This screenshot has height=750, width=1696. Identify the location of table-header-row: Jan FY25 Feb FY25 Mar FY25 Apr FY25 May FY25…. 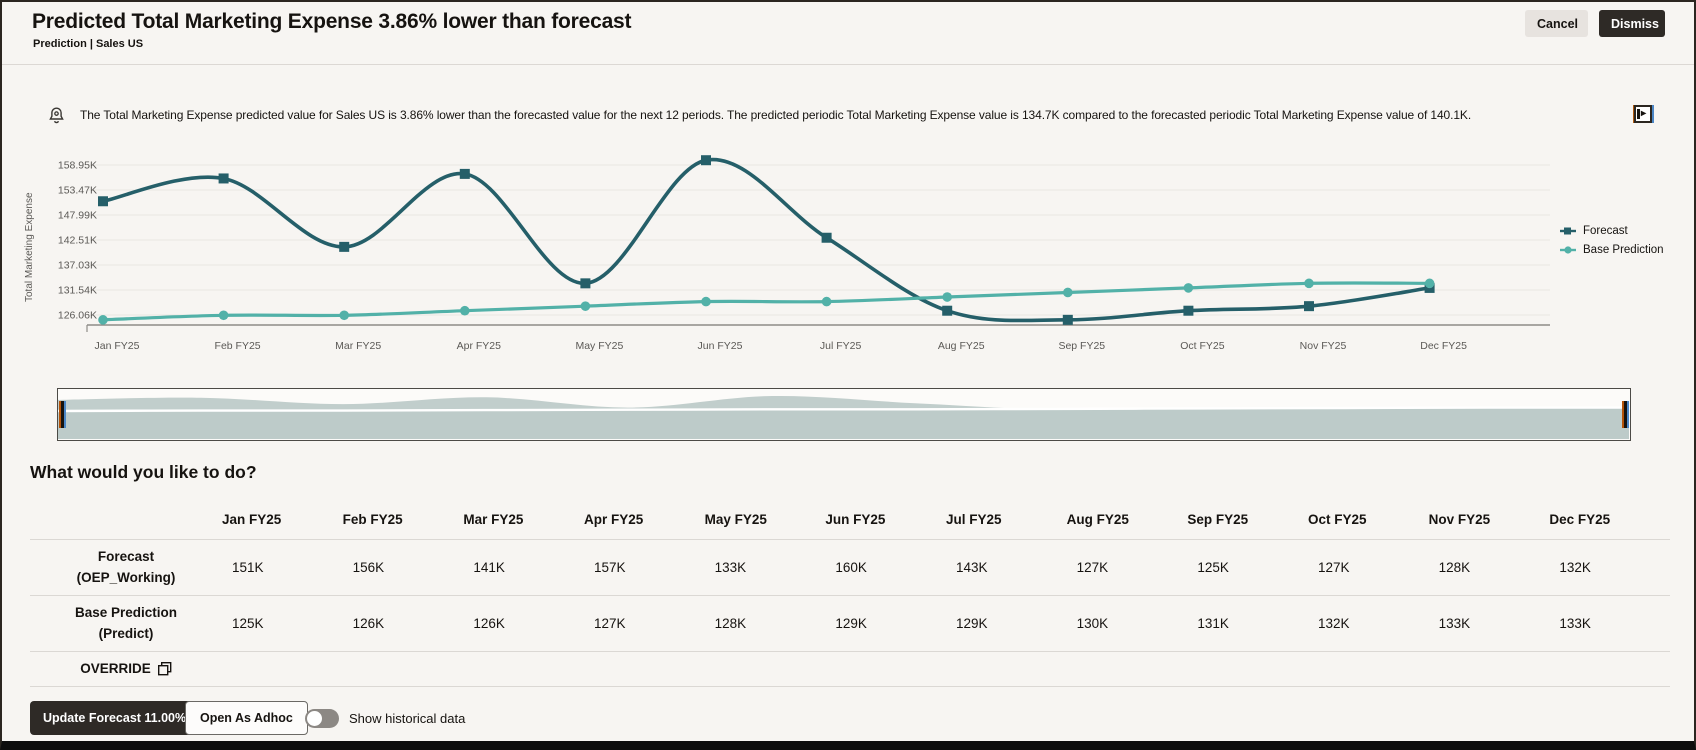
(850, 520).